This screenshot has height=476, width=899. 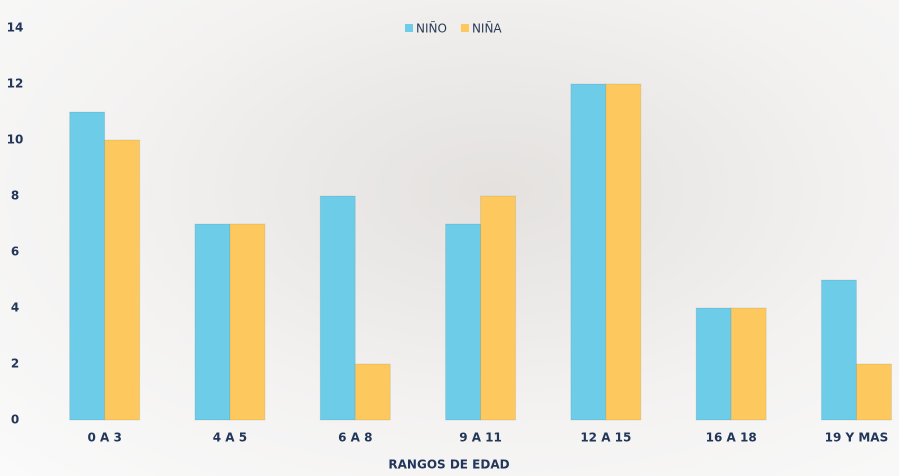 I want to click on x-tick-label: 4 A 5, so click(x=230, y=438).